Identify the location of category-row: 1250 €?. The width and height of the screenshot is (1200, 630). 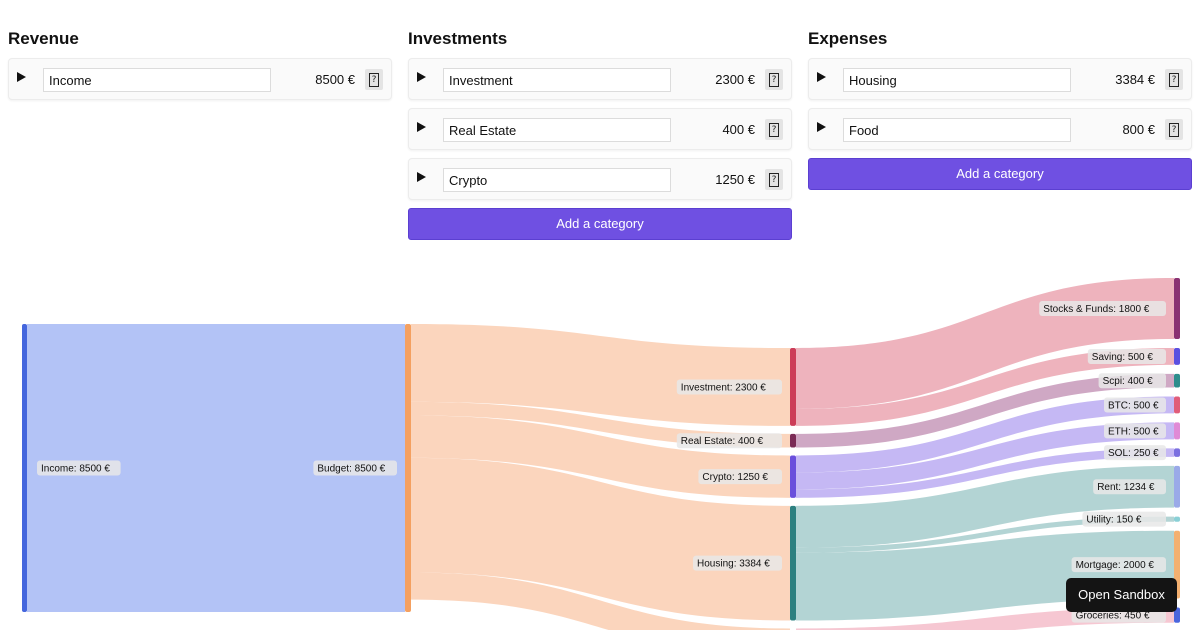
(600, 179).